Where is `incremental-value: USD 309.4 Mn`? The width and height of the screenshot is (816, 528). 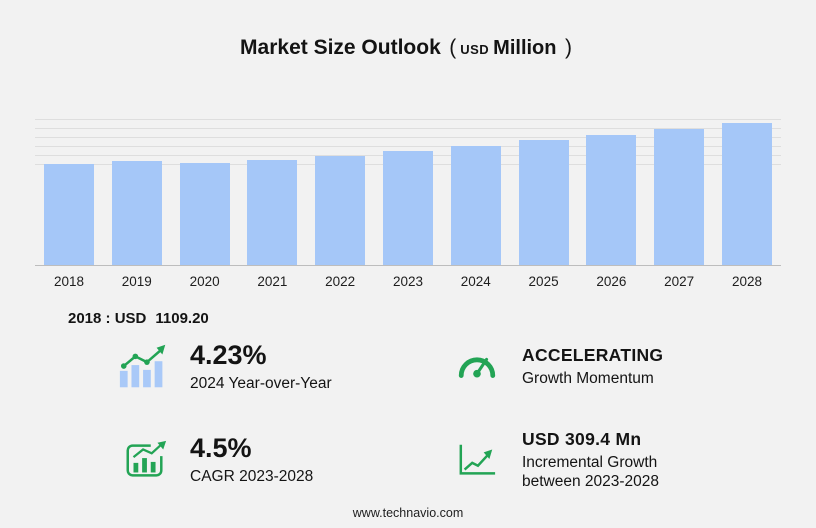 incremental-value: USD 309.4 Mn is located at coordinates (582, 439).